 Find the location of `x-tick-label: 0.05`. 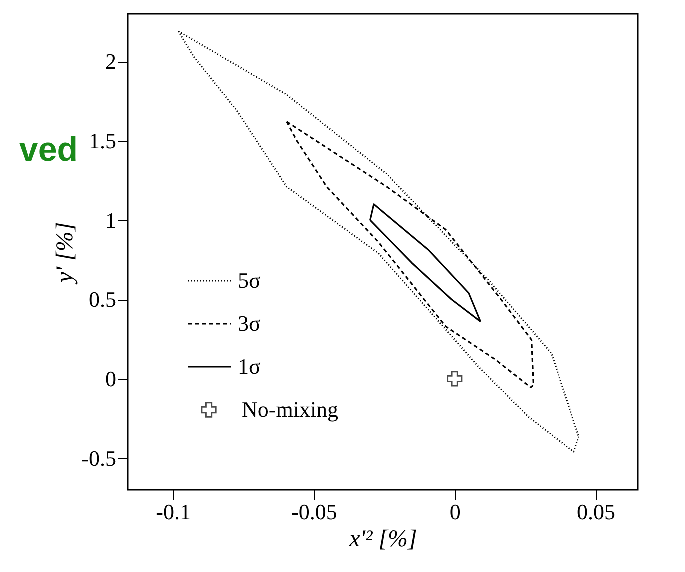

x-tick-label: 0.05 is located at coordinates (596, 512).